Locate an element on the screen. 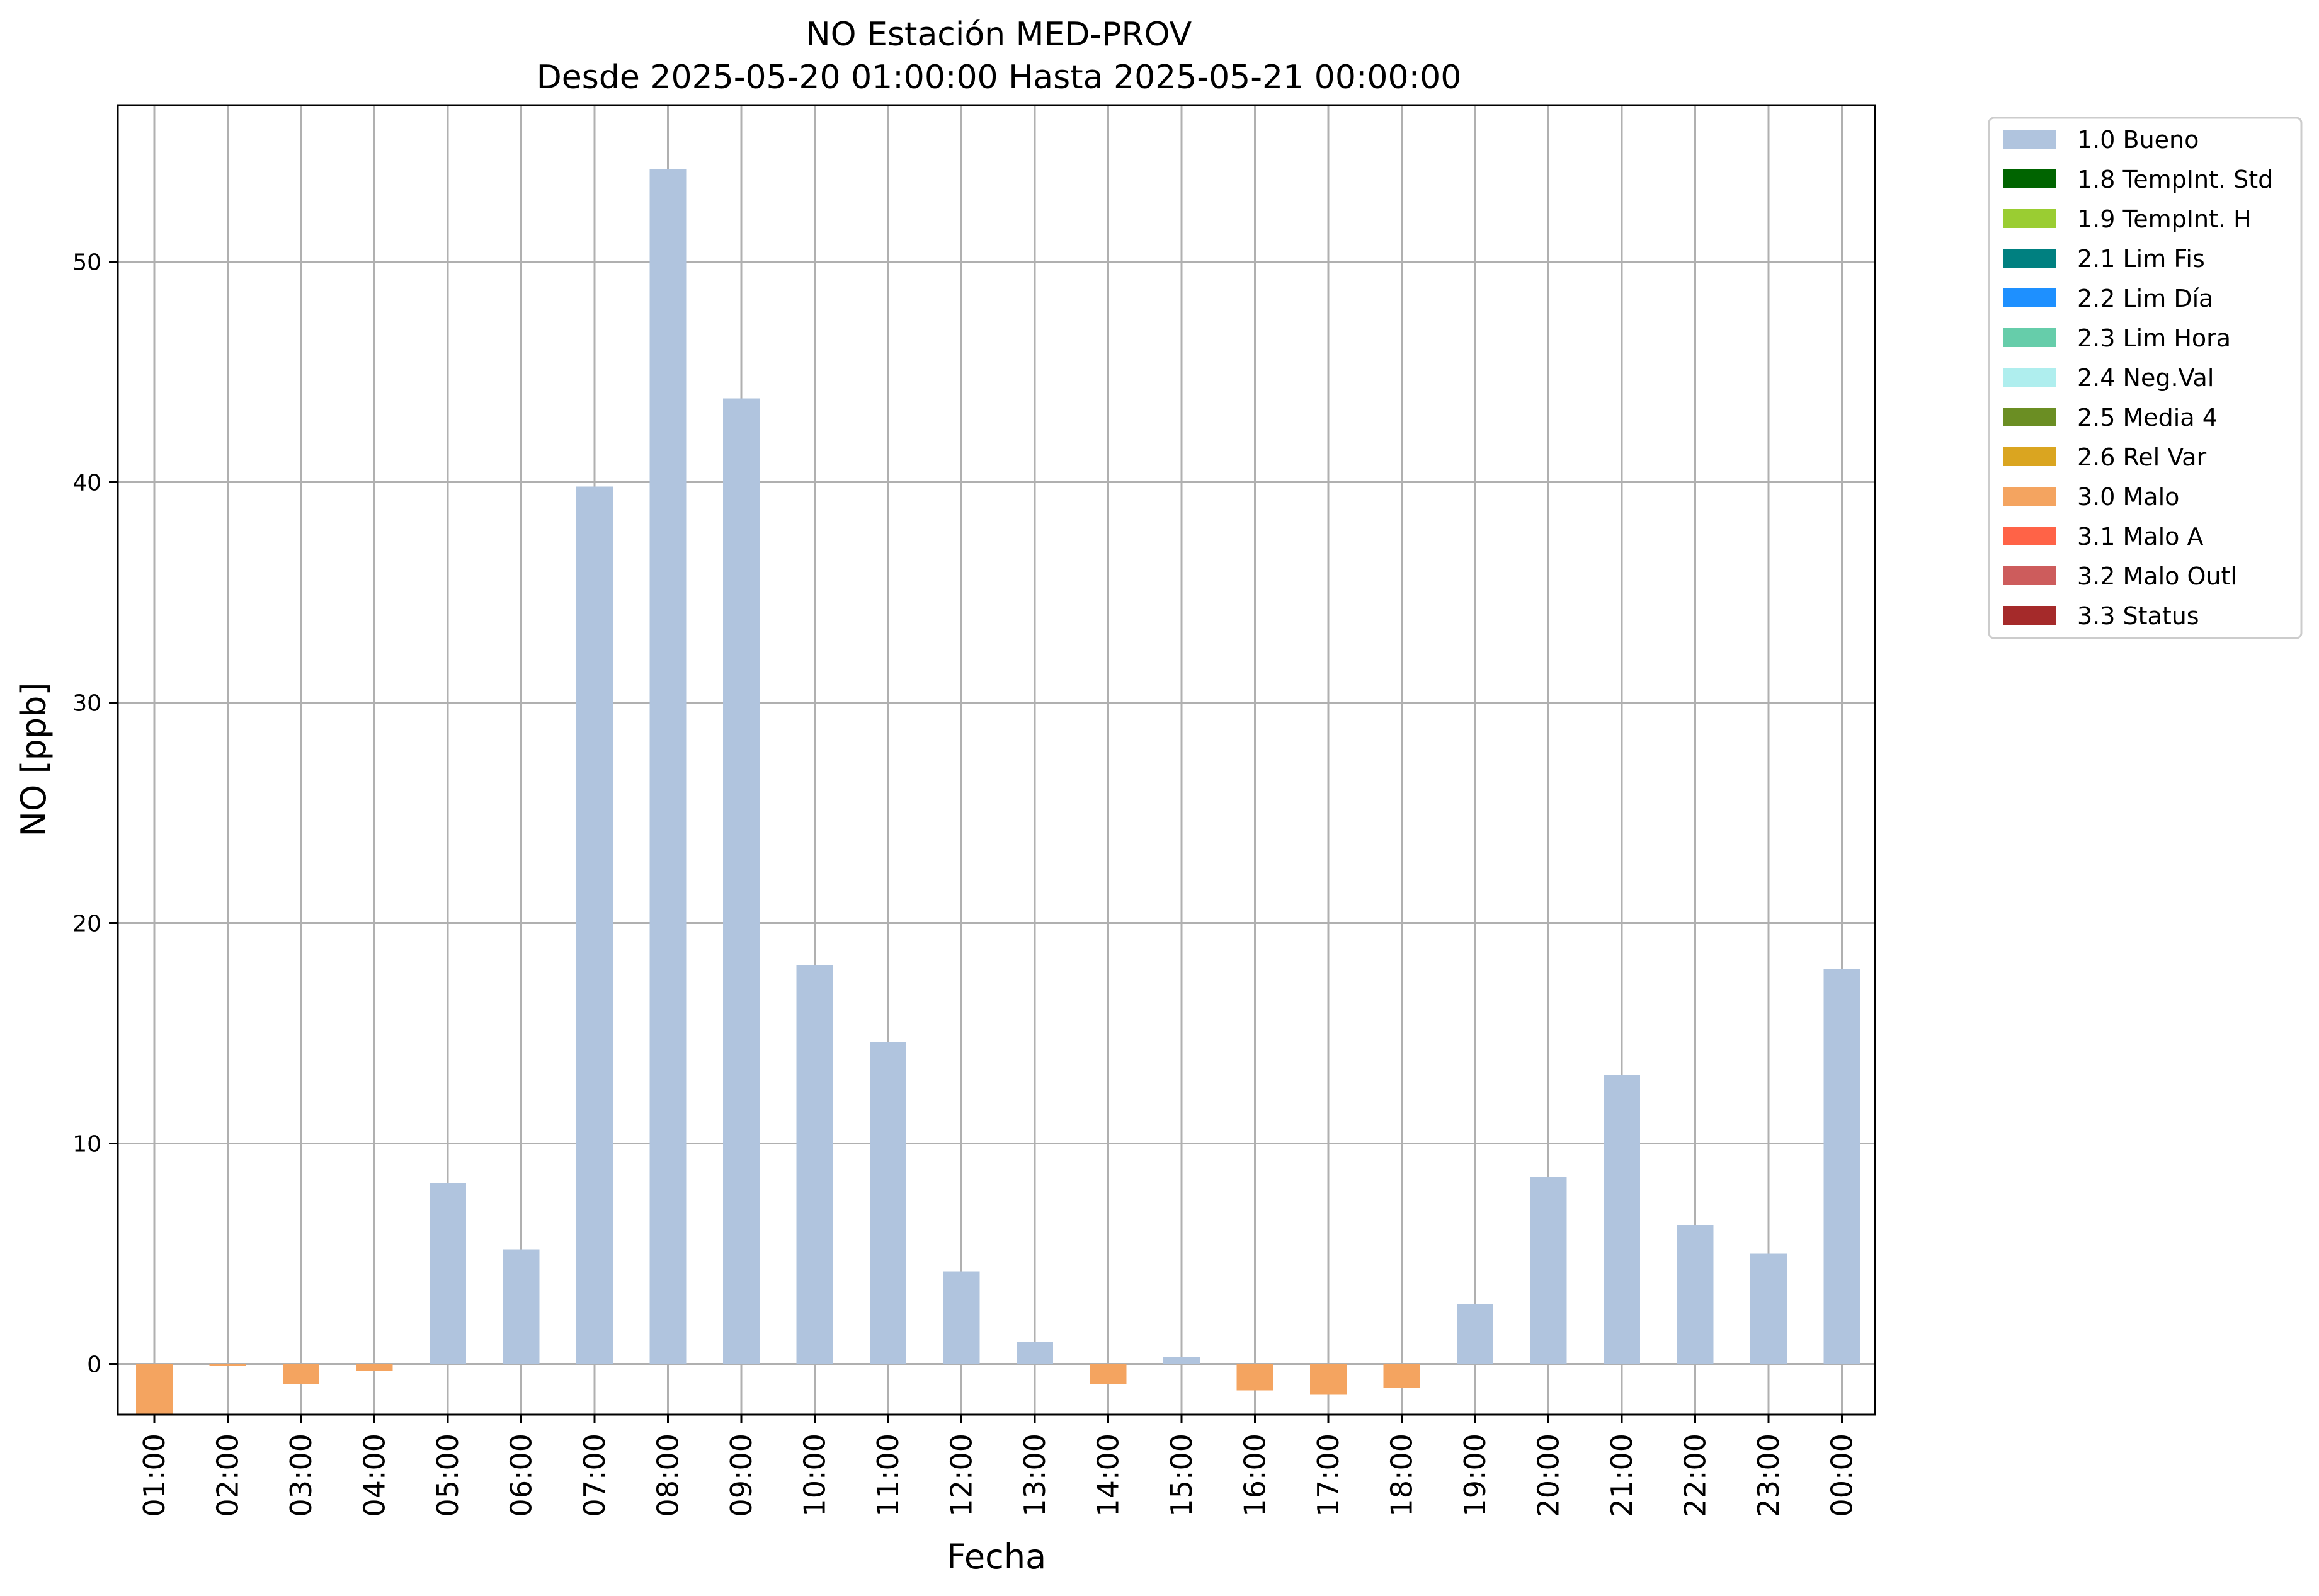 The image size is (2319, 1596). x-tick-label: 10:00 is located at coordinates (815, 1475).